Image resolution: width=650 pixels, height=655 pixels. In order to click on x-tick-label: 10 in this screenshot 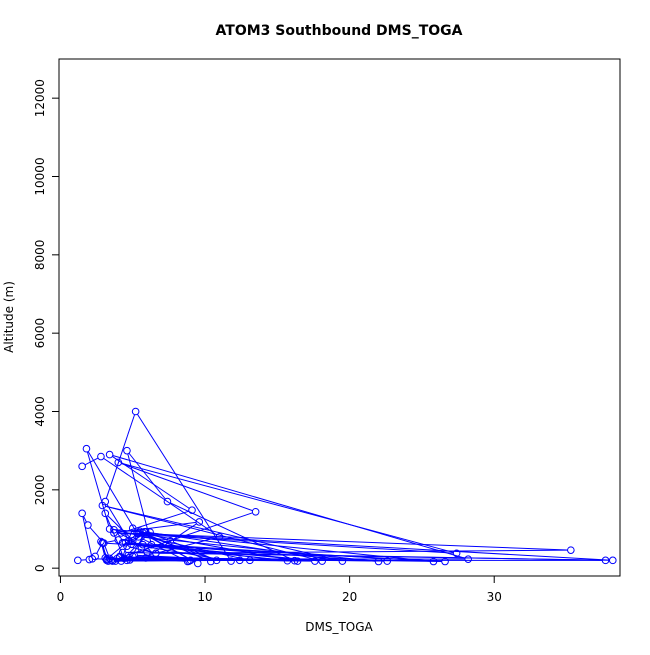, I will do `click(204, 597)`.